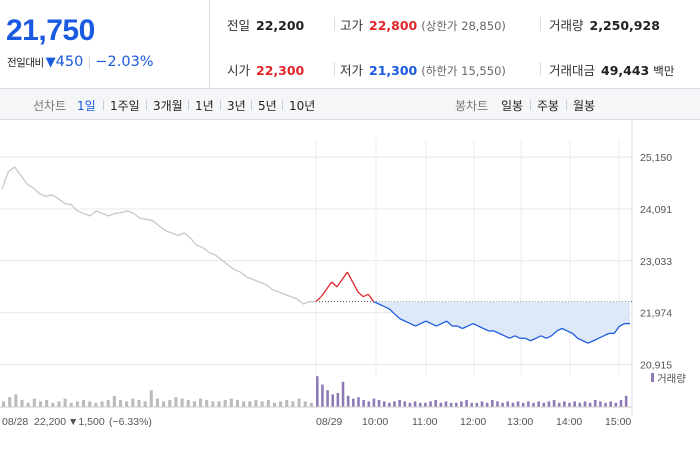 This screenshot has height=450, width=700. Describe the element at coordinates (86, 106) in the screenshot. I see `tab-1d: 1일` at that location.